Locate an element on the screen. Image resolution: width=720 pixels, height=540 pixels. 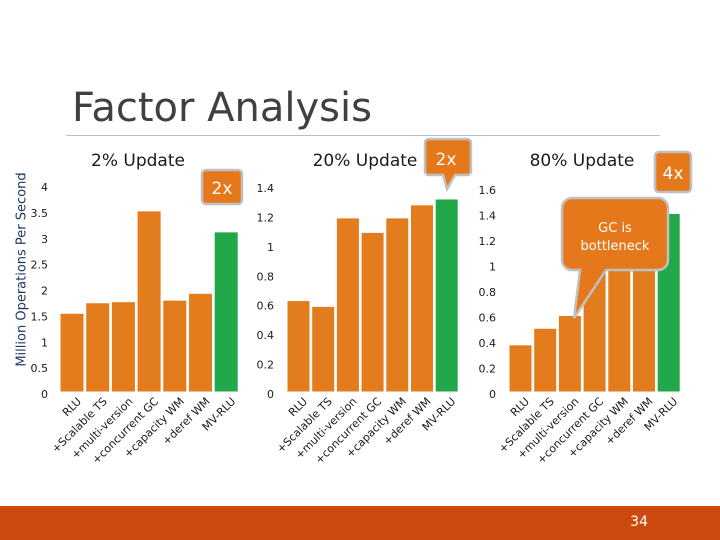
bottleneck-callout: GC is bottleneck is located at coordinates (615, 257).